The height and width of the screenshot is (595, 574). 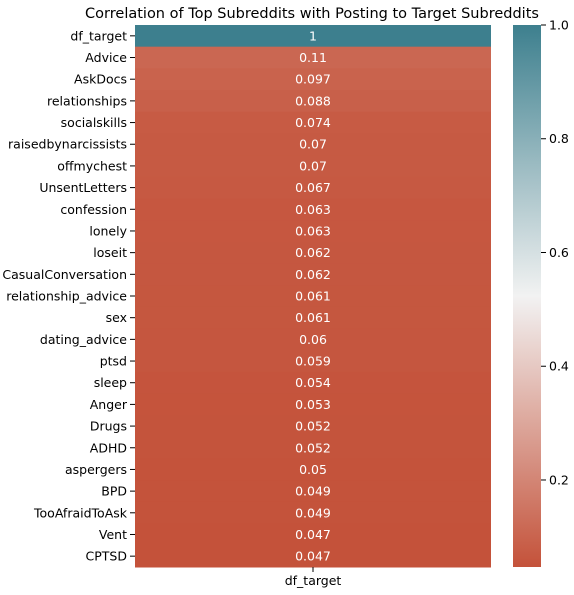 I want to click on x-tick-label: df_target, so click(x=313, y=580).